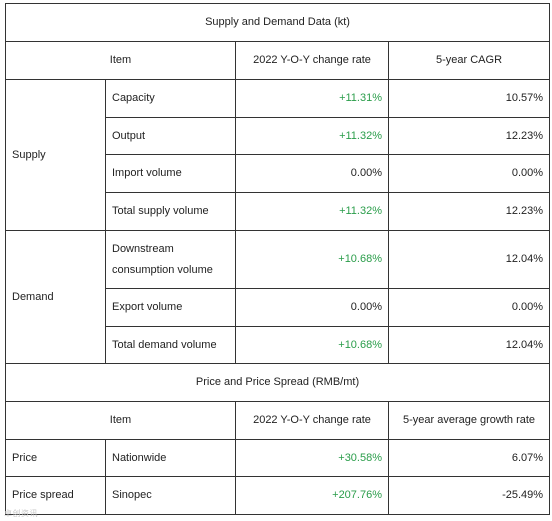  What do you see at coordinates (170, 211) in the screenshot?
I see `row-item: Total supply volume` at bounding box center [170, 211].